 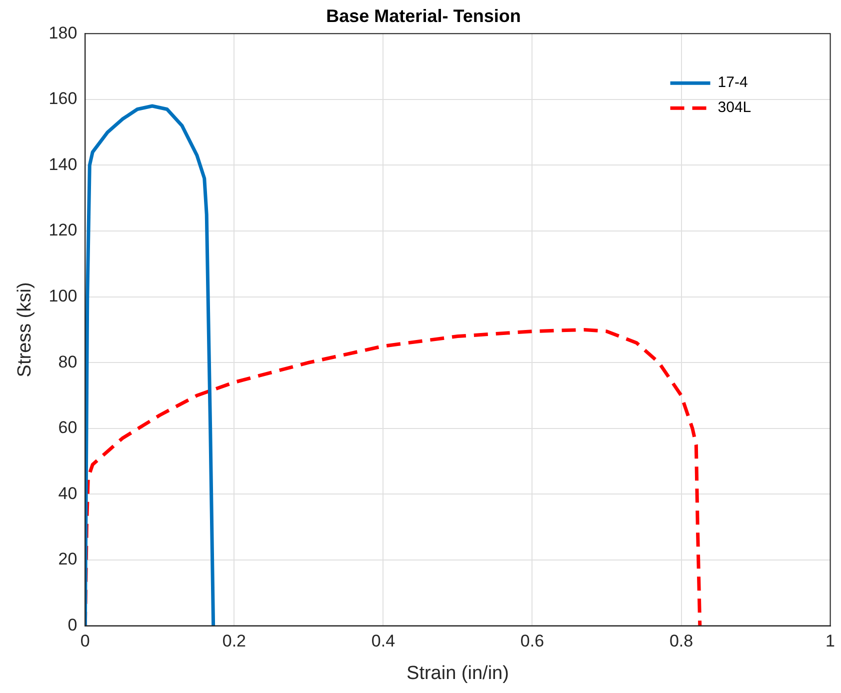 I want to click on y-tick-label: 0, so click(x=73, y=624).